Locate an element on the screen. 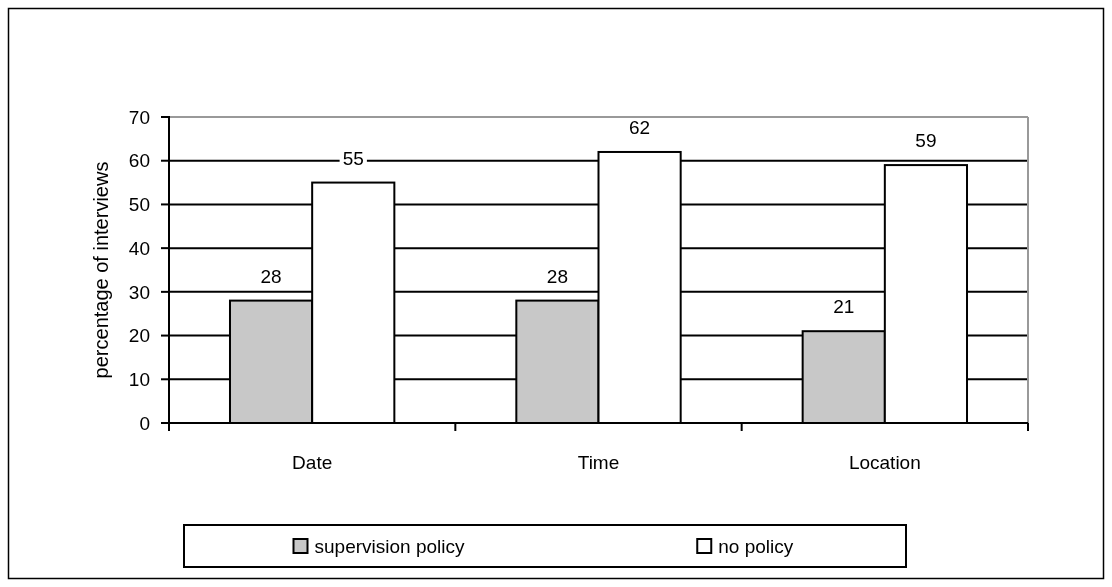  data-label: 55 is located at coordinates (353, 158).